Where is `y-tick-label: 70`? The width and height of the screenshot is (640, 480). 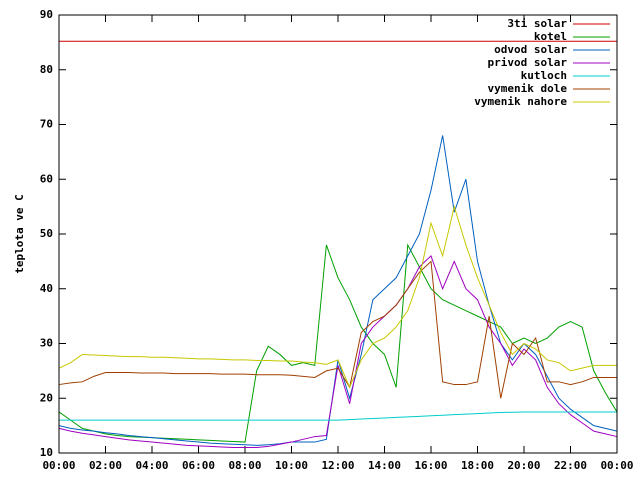 y-tick-label: 70 is located at coordinates (46, 124).